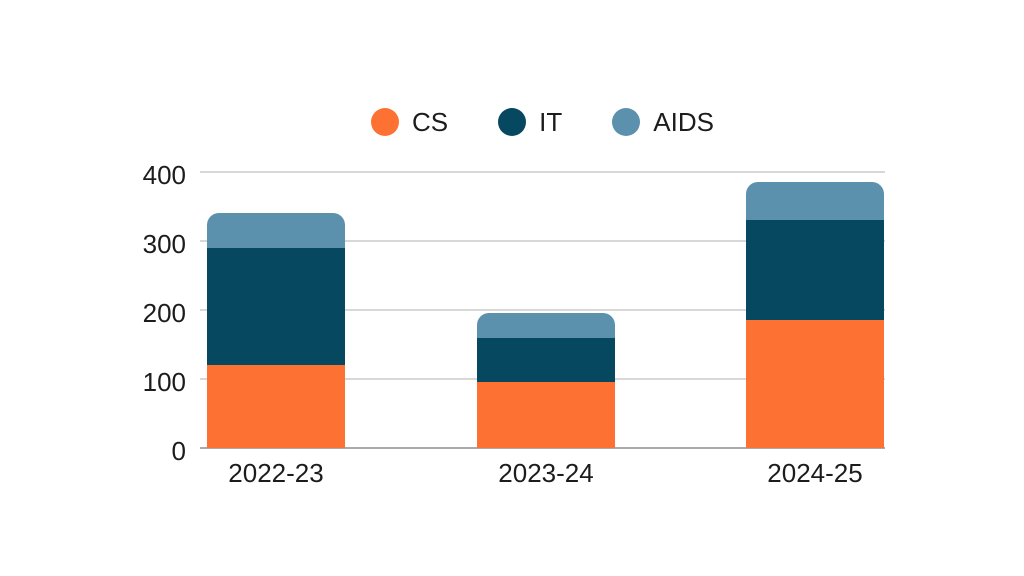  Describe the element at coordinates (546, 473) in the screenshot. I see `x-tick-label-2023-24: 2023-24` at that location.